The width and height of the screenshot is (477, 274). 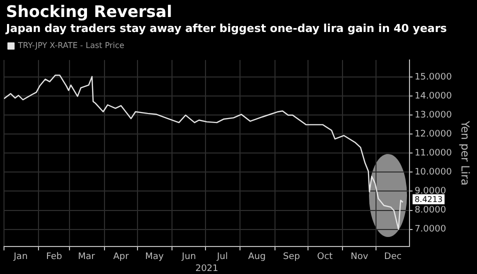 I want to click on chart-title: Shocking Reversal, so click(x=89, y=11).